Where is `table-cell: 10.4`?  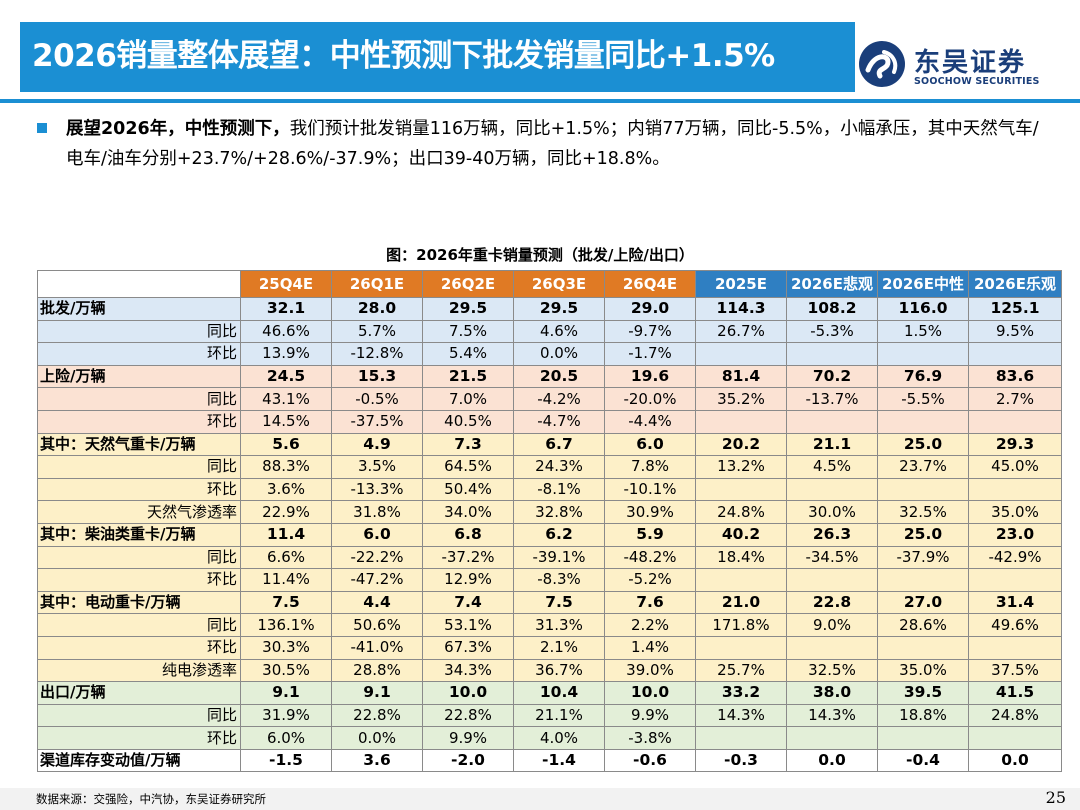
table-cell: 10.4 is located at coordinates (559, 693).